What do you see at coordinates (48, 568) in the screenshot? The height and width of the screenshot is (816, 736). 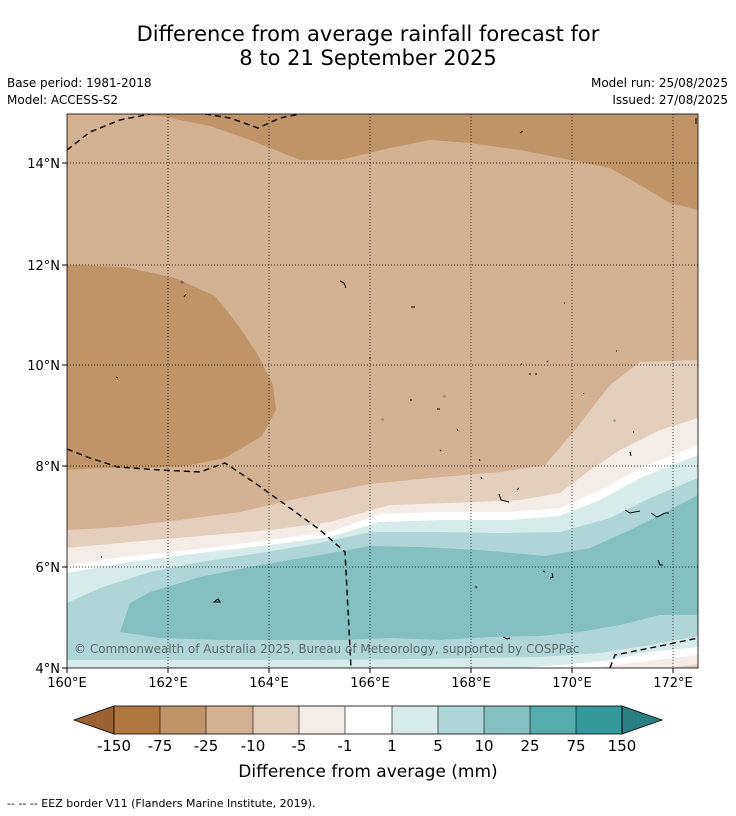 I see `y-tick-label: 6°N` at bounding box center [48, 568].